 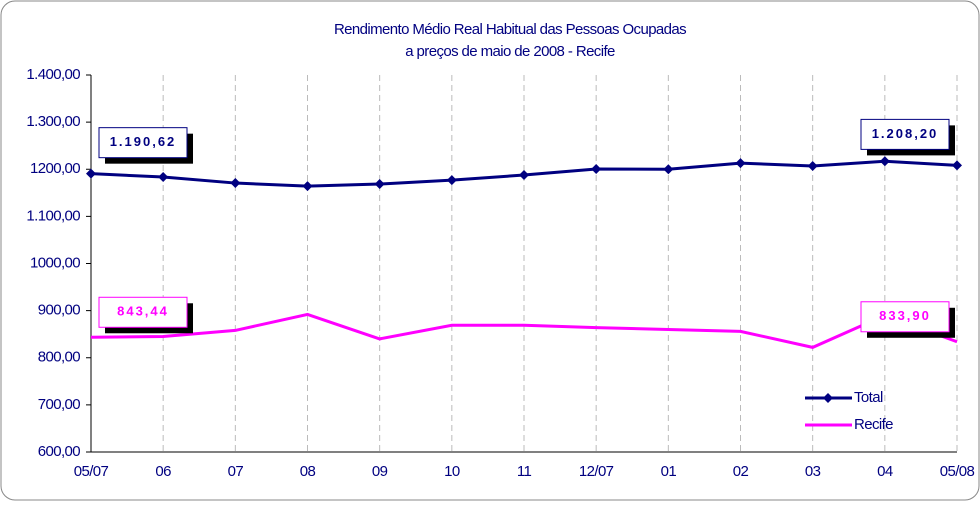 I want to click on x-tick-label: 05/08, so click(x=957, y=471).